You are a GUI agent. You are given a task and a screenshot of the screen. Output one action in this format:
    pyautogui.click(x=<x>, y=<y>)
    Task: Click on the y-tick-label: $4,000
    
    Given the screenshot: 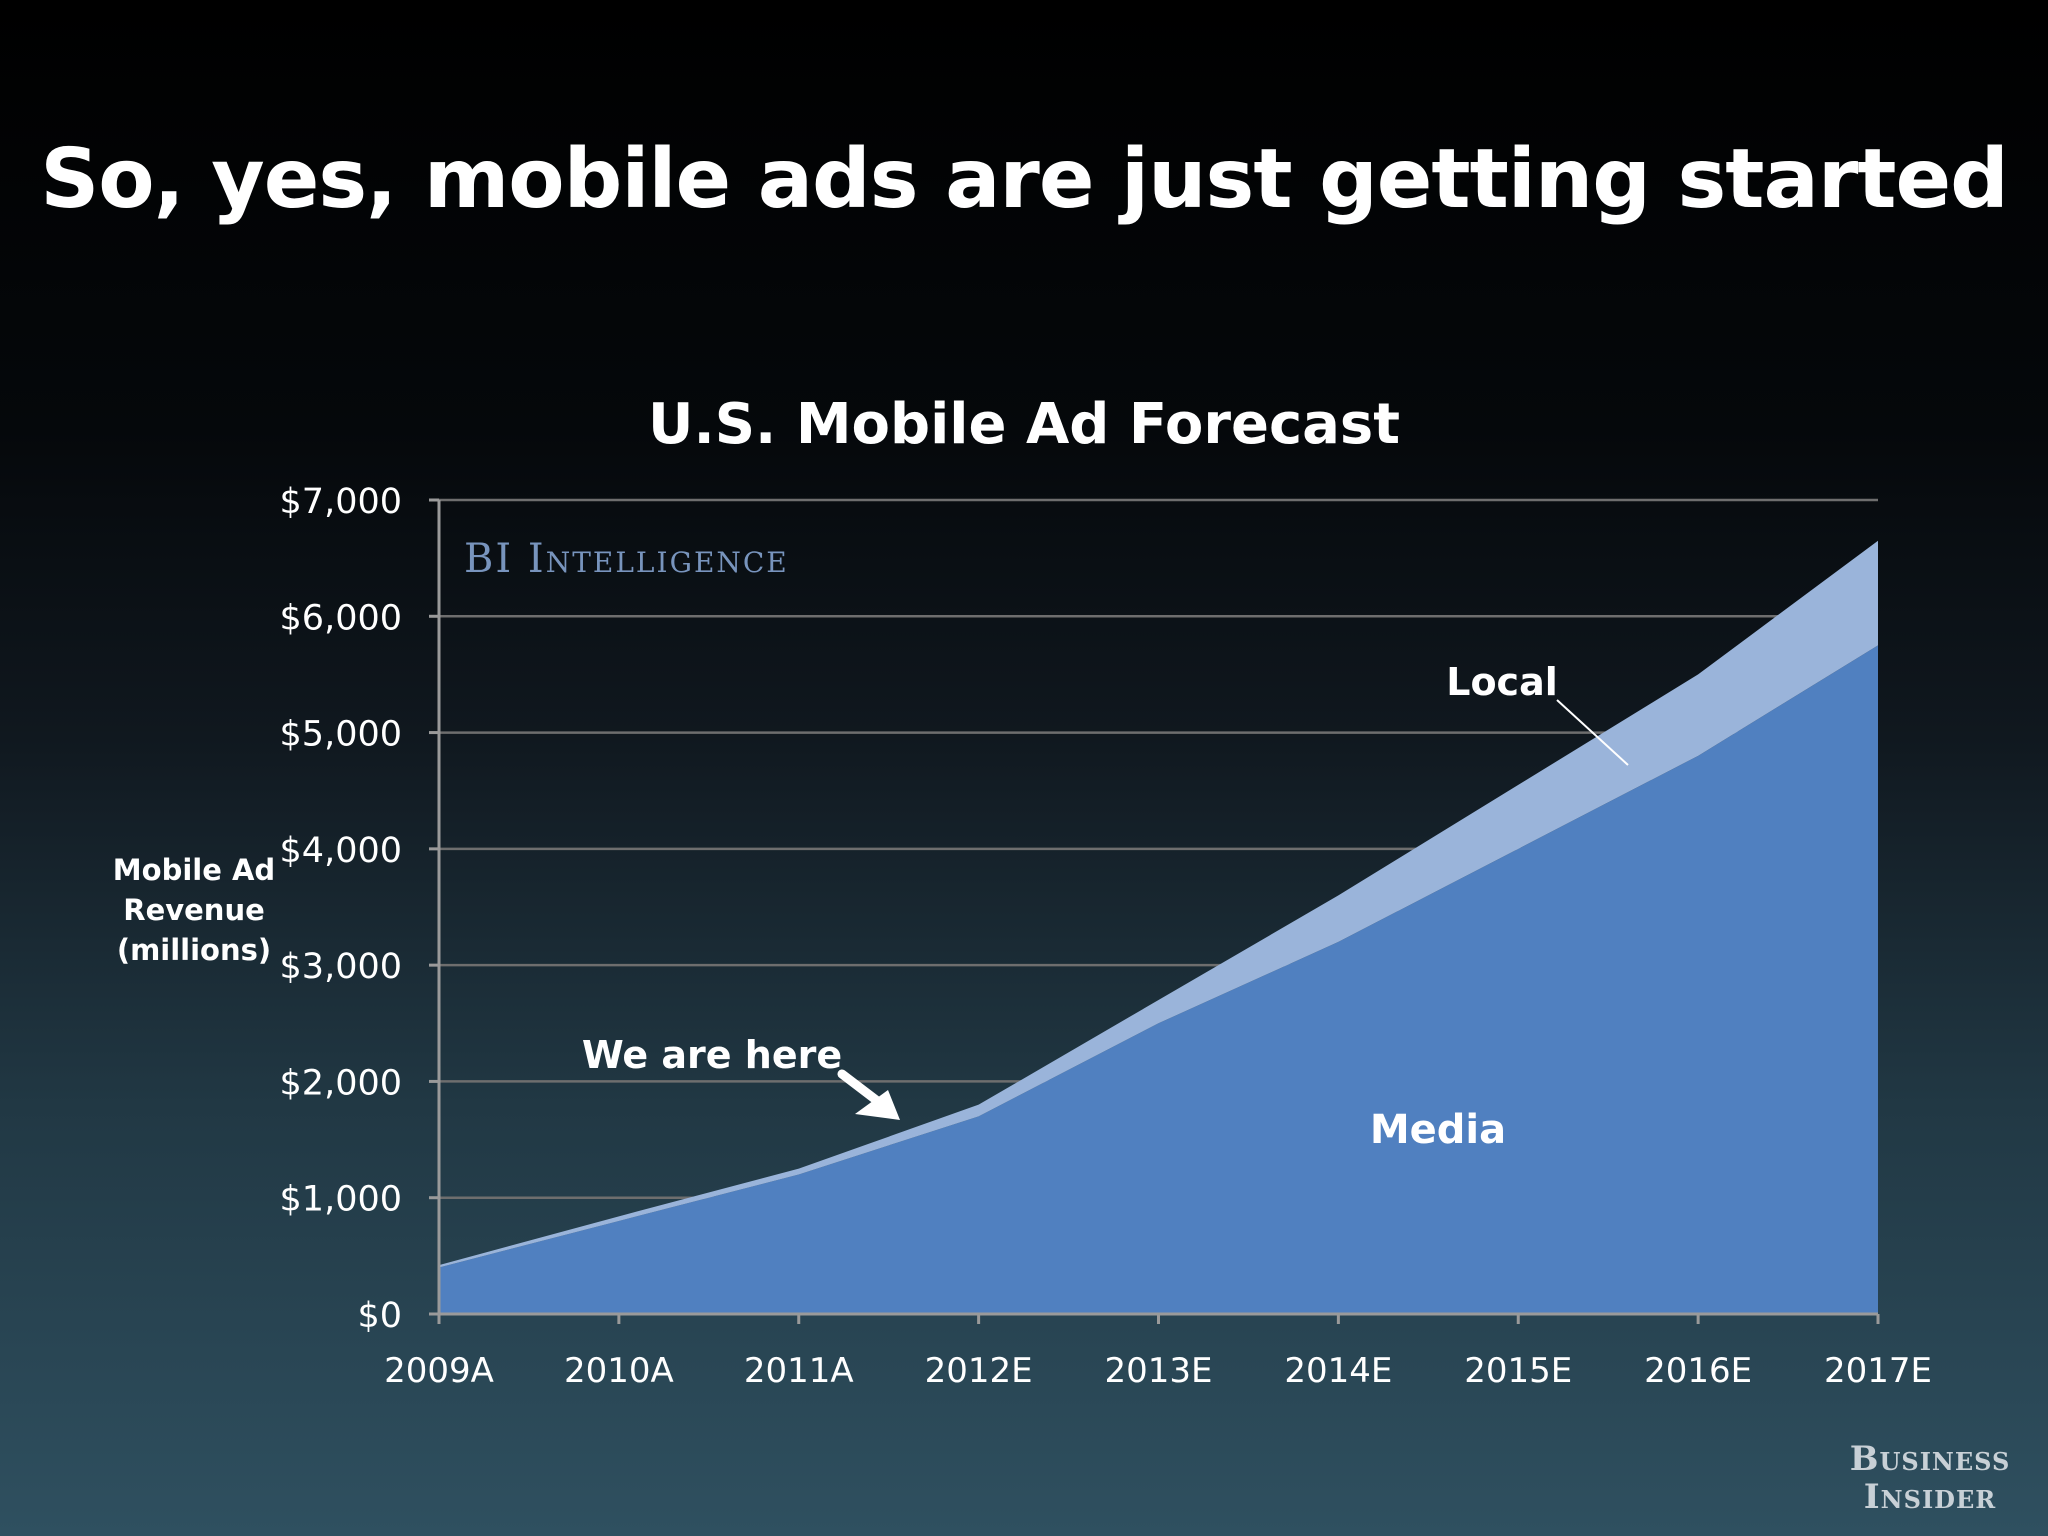 What is the action you would take?
    pyautogui.click(x=341, y=851)
    